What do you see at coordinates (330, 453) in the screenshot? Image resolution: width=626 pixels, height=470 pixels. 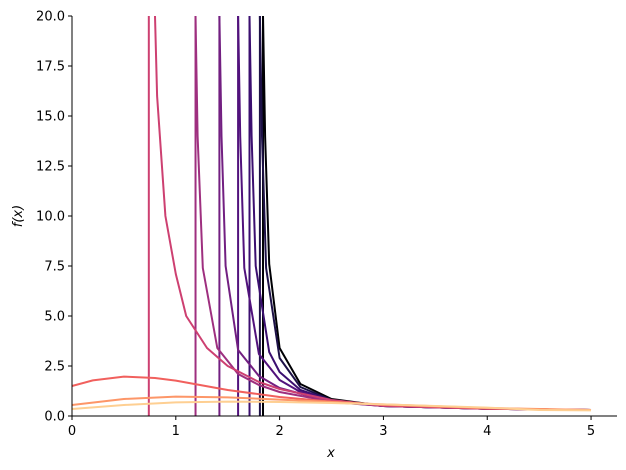 I see `x-axis-label: x` at bounding box center [330, 453].